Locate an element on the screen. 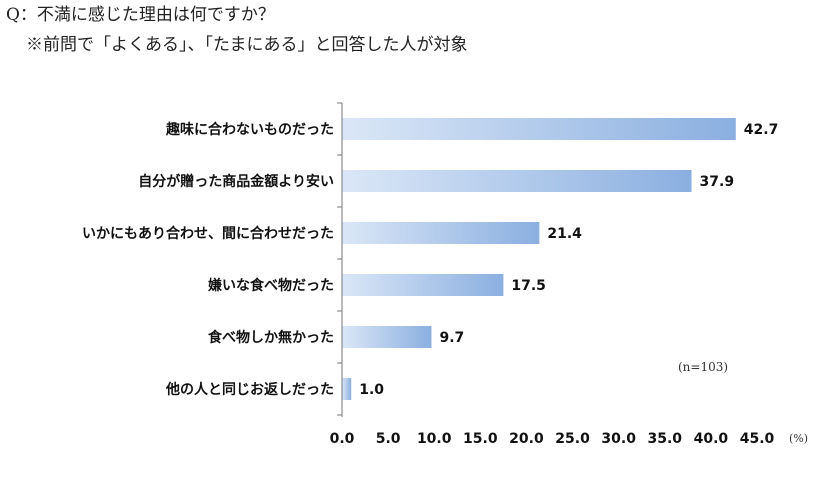 This screenshot has height=487, width=826. value-label: 21.4 is located at coordinates (564, 234).